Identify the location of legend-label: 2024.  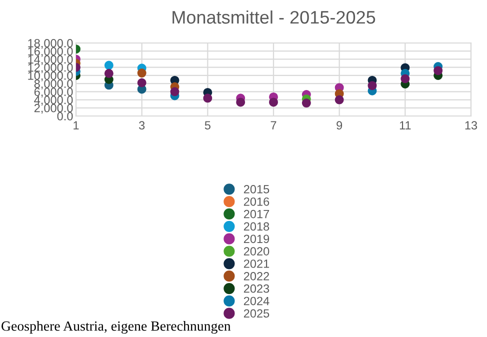
(257, 301).